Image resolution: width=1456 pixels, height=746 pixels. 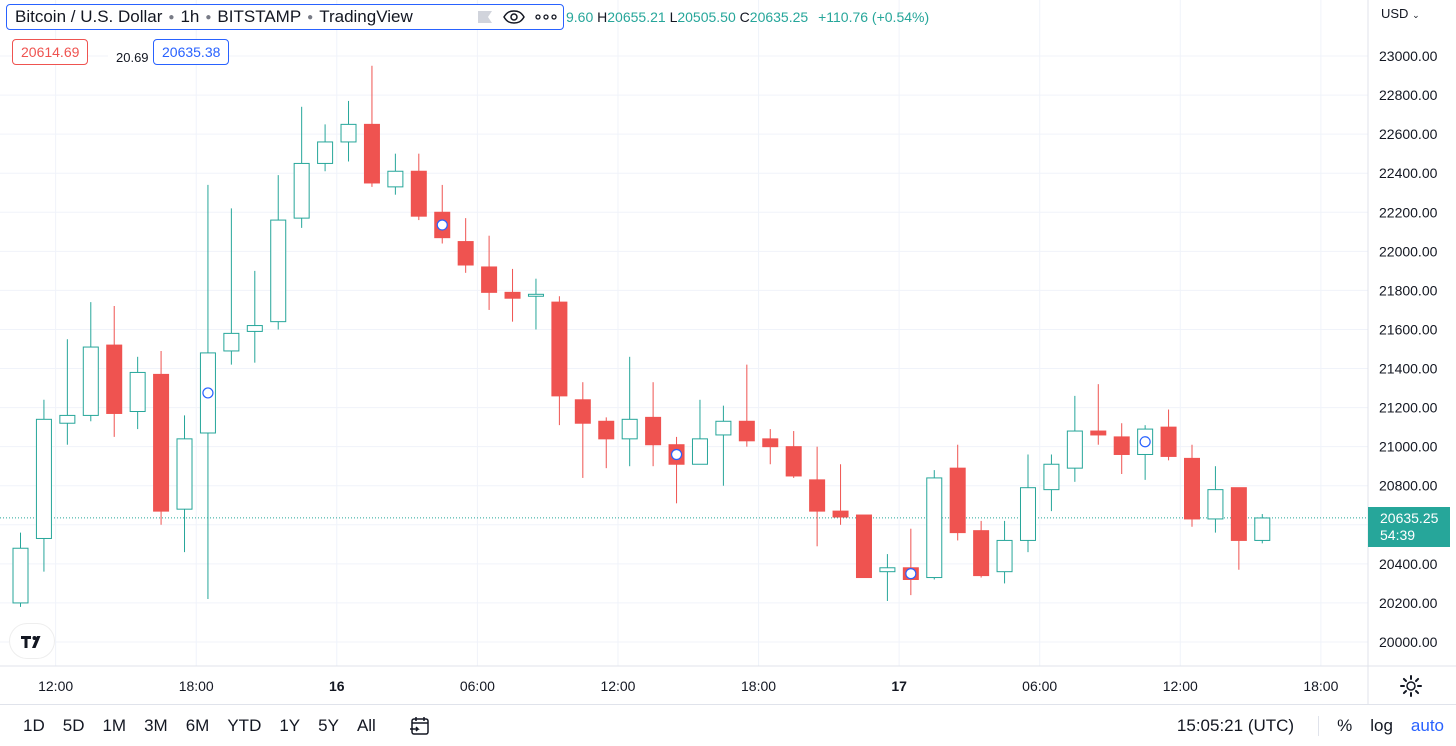 What do you see at coordinates (1408, 56) in the screenshot?
I see `price-tick-label: 23000.00` at bounding box center [1408, 56].